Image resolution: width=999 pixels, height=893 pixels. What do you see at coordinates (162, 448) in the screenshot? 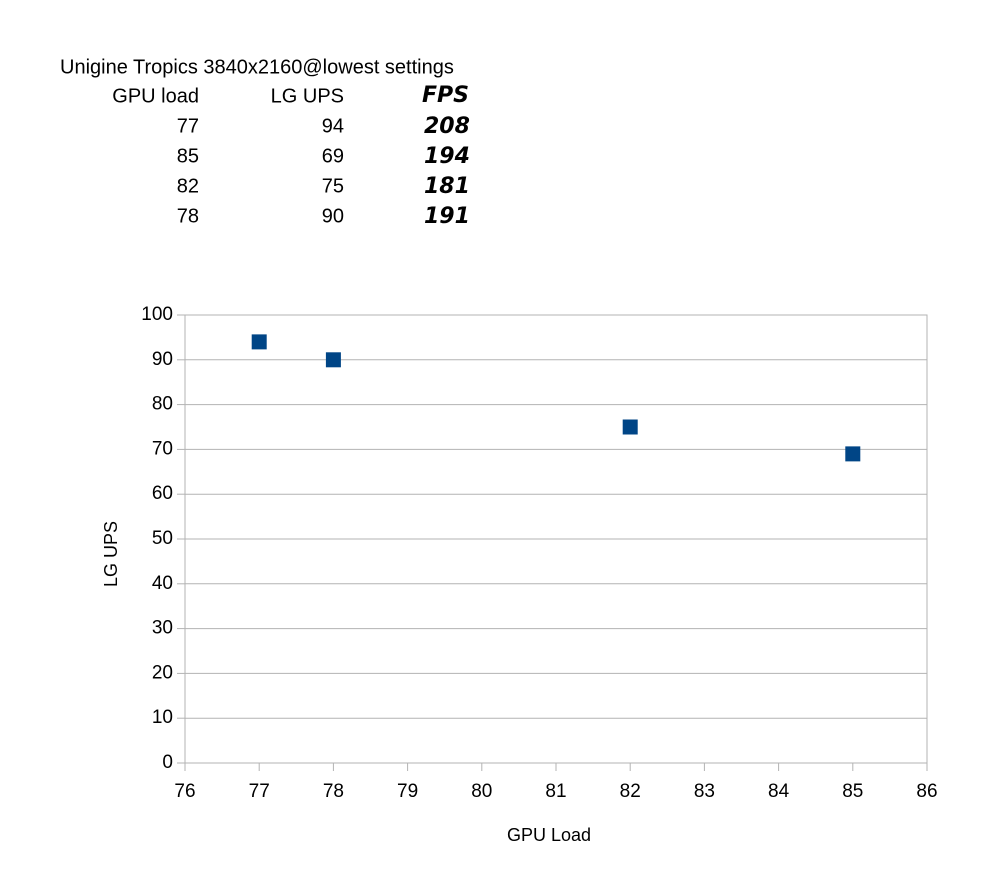
I see `y-tick-label: 70` at bounding box center [162, 448].